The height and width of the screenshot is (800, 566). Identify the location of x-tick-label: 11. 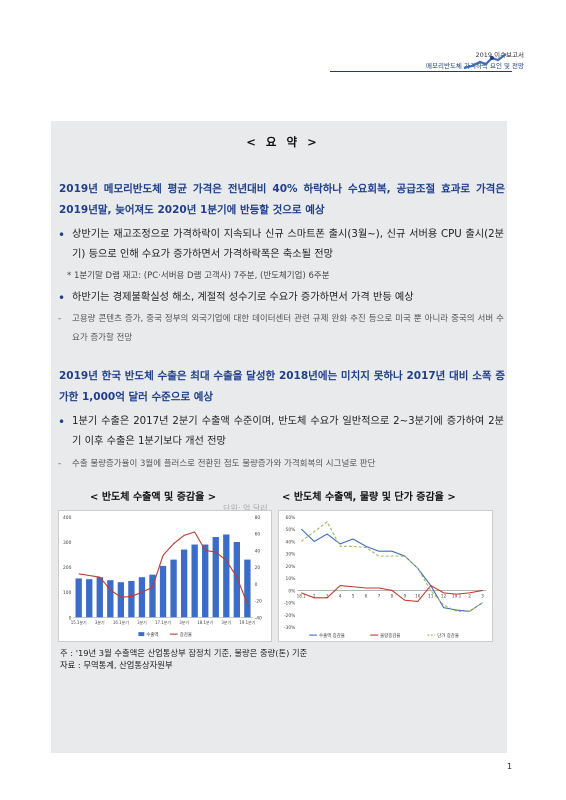
(431, 595).